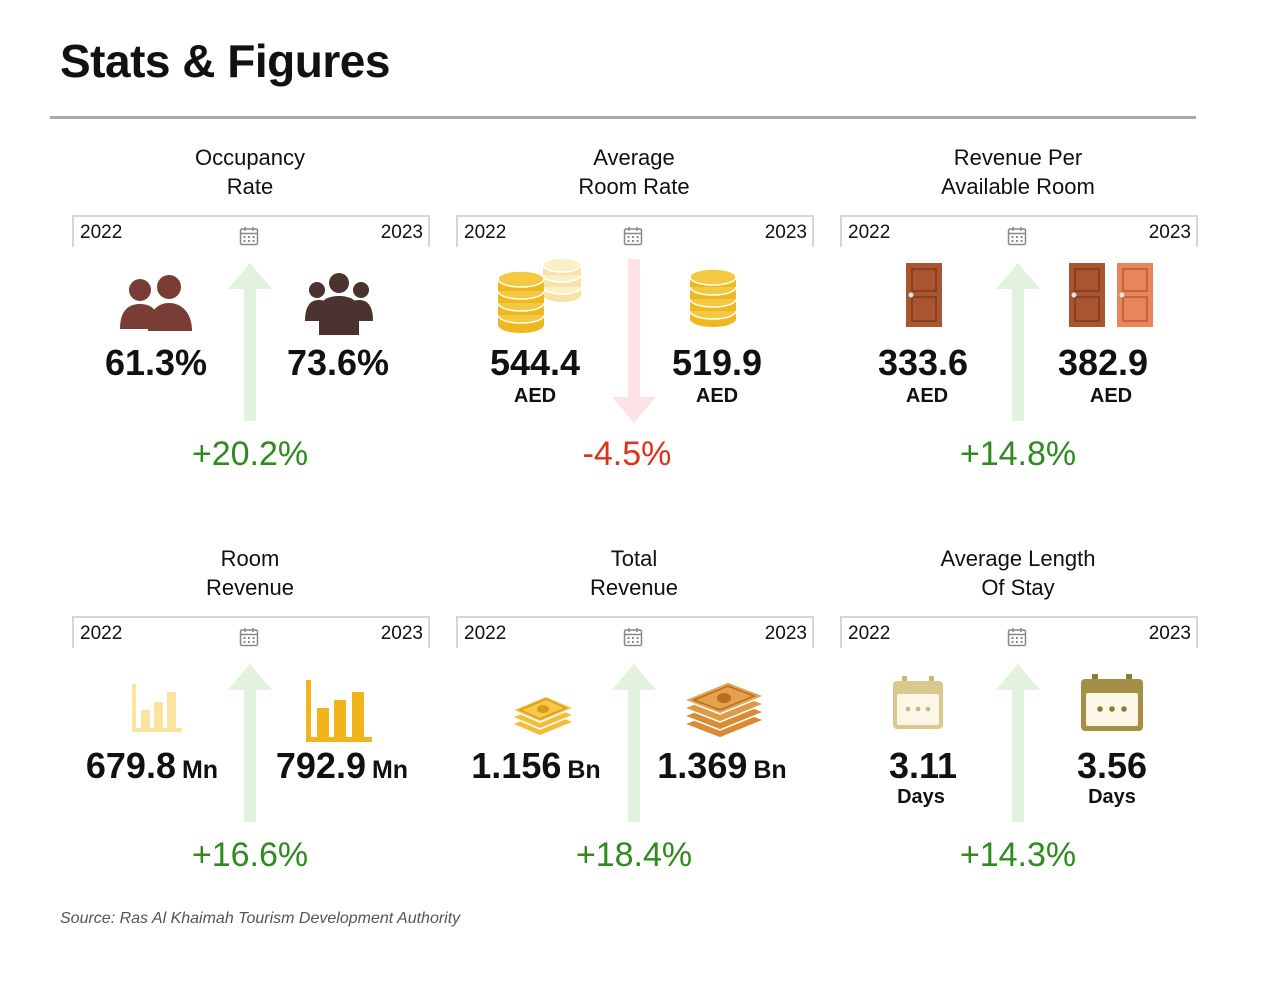 This screenshot has height=984, width=1280. What do you see at coordinates (1018, 186) in the screenshot?
I see `stat-title-line2: Available Room` at bounding box center [1018, 186].